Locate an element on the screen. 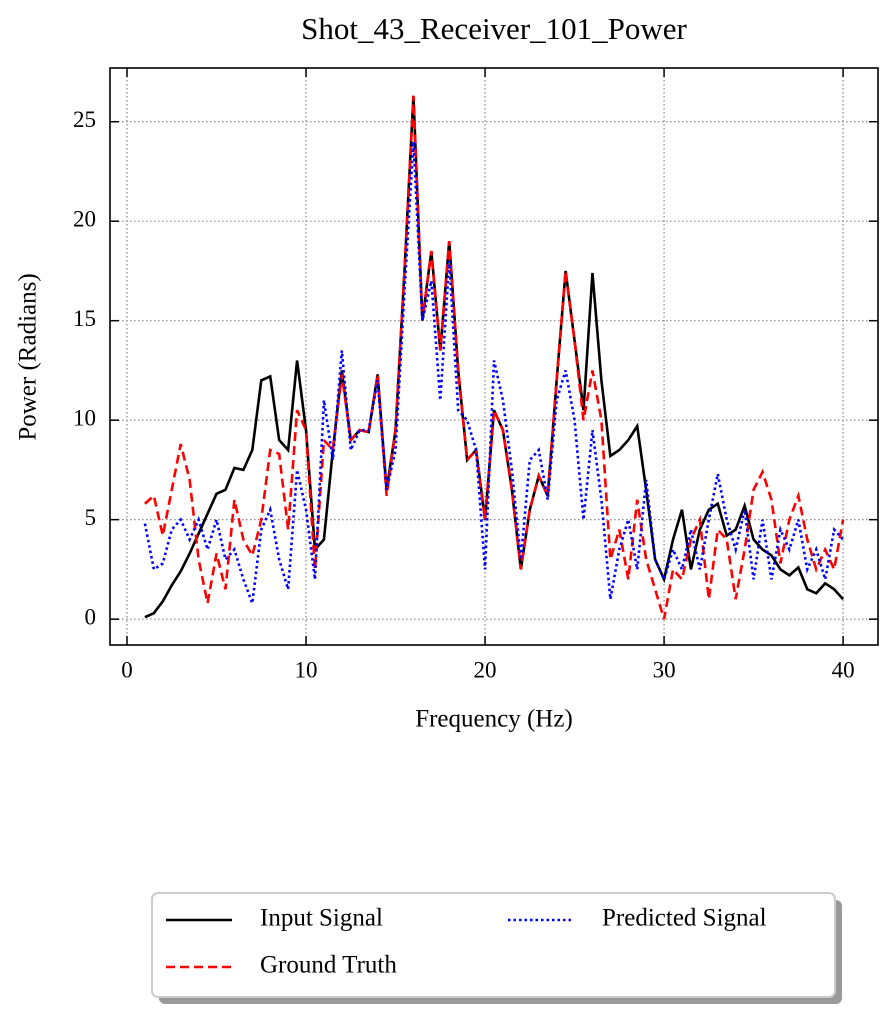 The height and width of the screenshot is (1013, 892). x-tick-label: 0 is located at coordinates (127, 669).